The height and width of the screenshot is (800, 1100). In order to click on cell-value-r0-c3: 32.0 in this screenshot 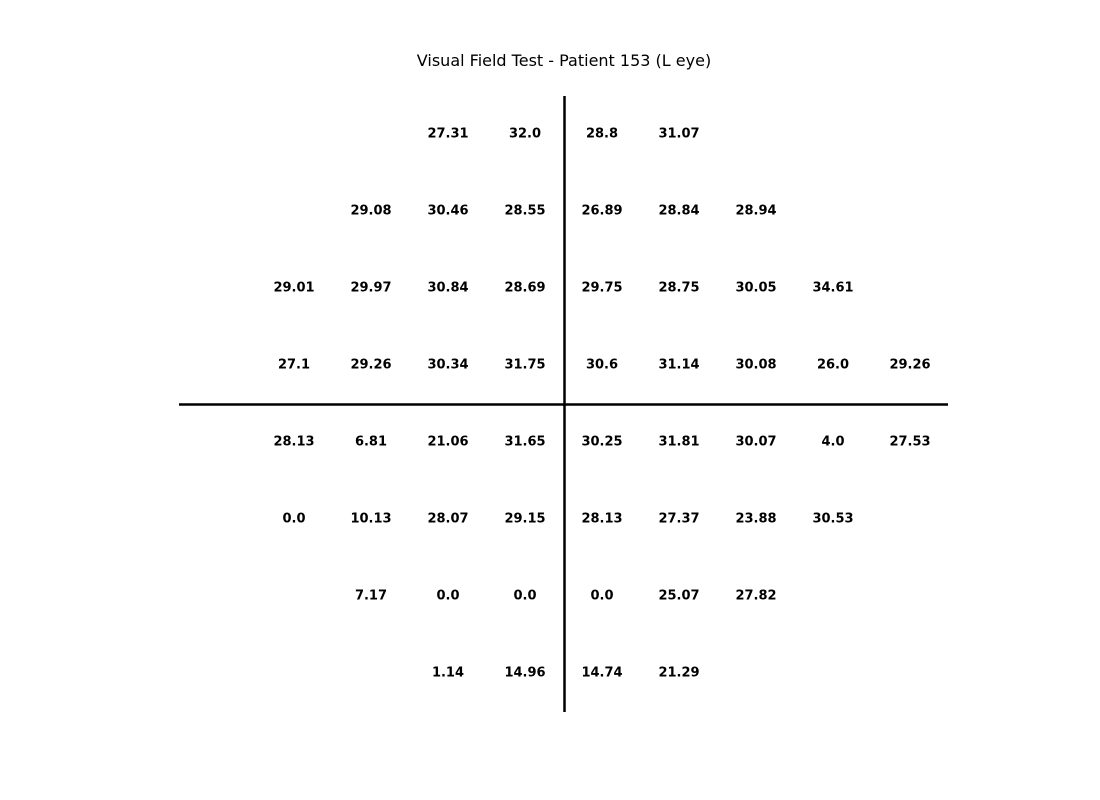, I will do `click(525, 134)`.